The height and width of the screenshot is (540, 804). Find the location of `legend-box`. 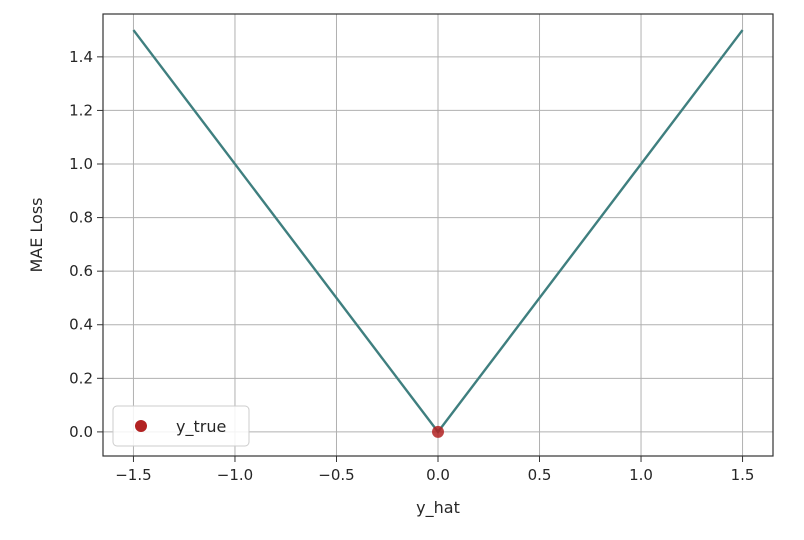

legend-box is located at coordinates (181, 426).